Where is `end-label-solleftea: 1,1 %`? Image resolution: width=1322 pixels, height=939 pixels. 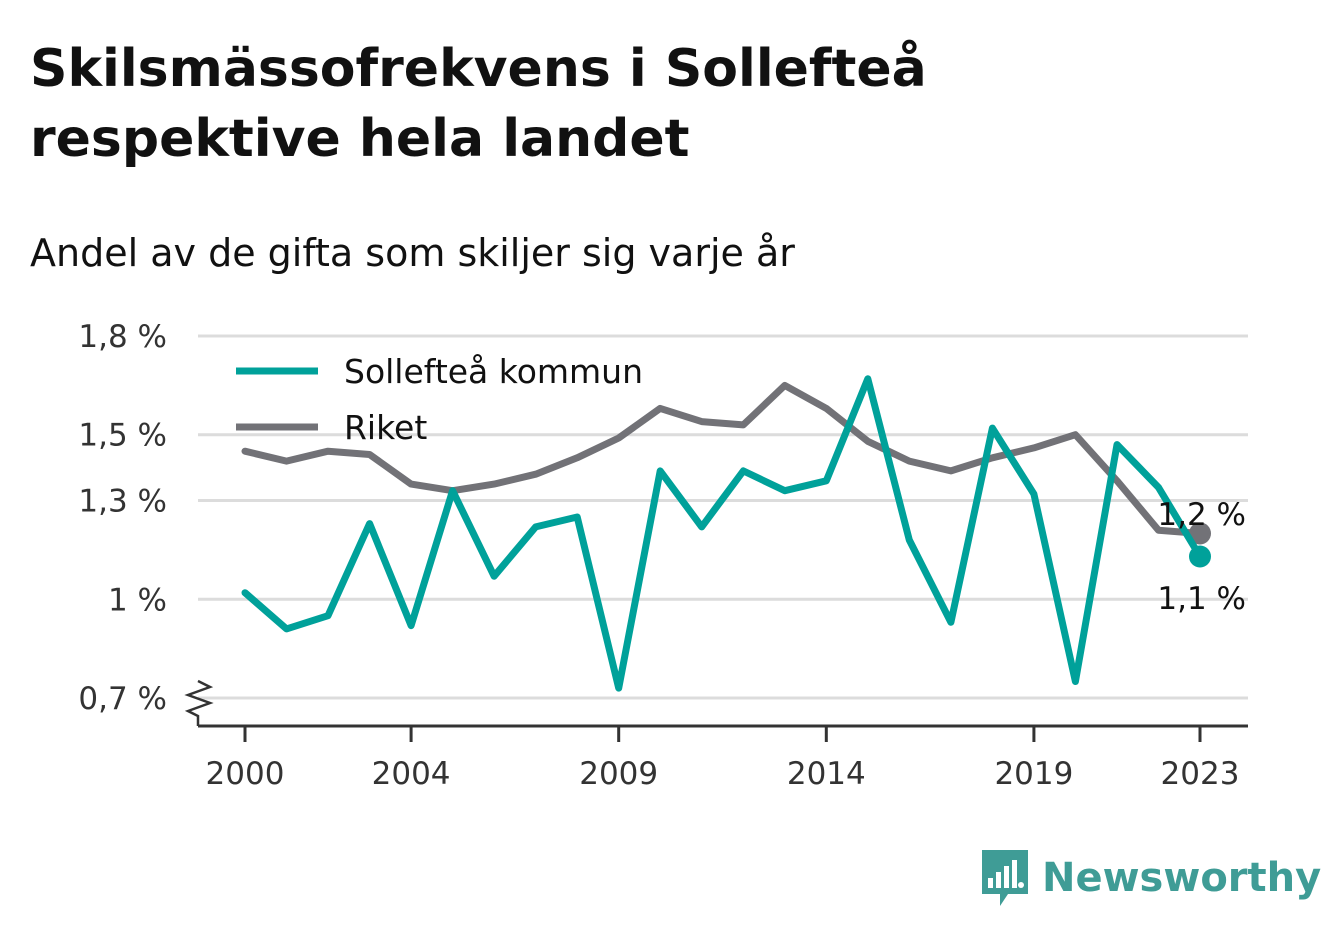 end-label-solleftea: 1,1 % is located at coordinates (1201, 599).